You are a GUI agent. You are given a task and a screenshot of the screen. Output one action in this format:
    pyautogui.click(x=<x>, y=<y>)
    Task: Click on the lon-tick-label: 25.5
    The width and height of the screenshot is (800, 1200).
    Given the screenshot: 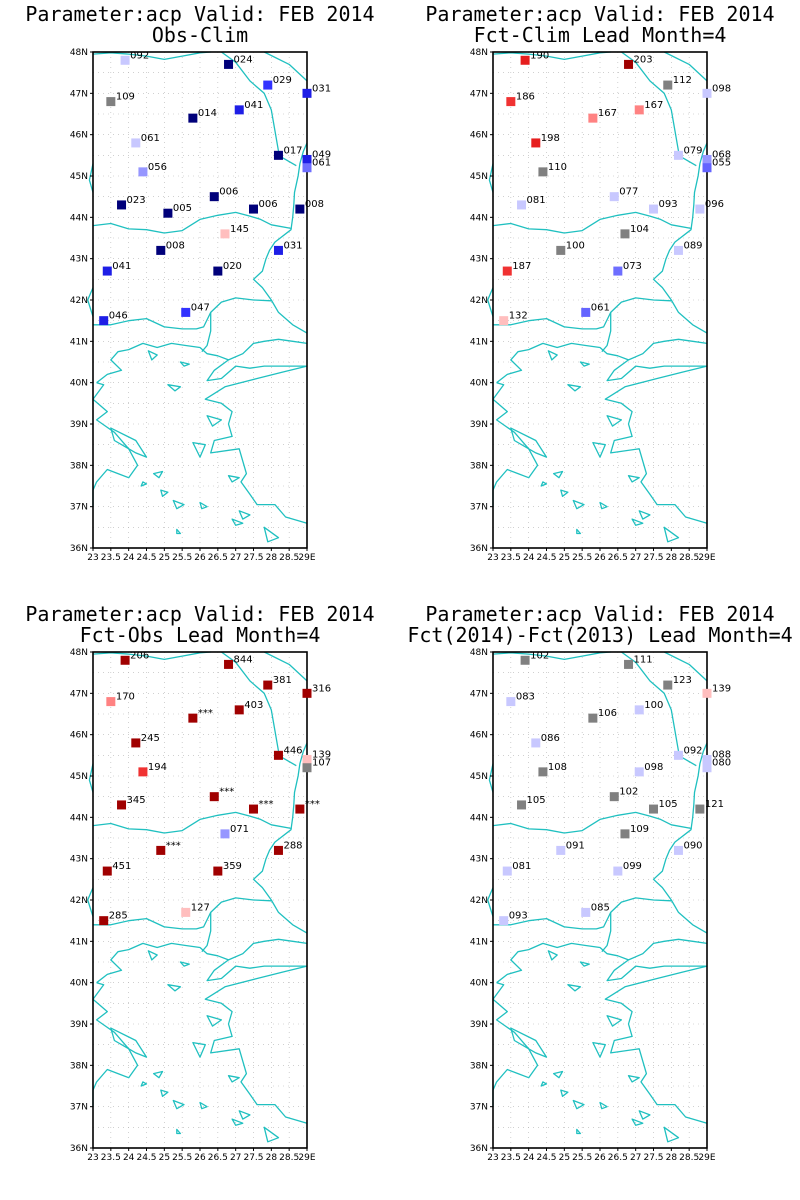 What is the action you would take?
    pyautogui.click(x=182, y=558)
    